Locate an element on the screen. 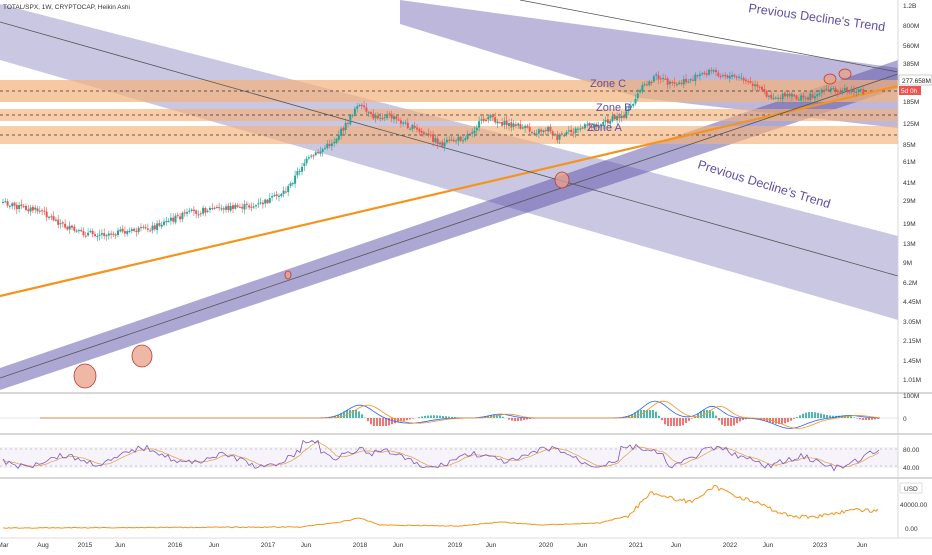  touch-marker is located at coordinates (562, 180).